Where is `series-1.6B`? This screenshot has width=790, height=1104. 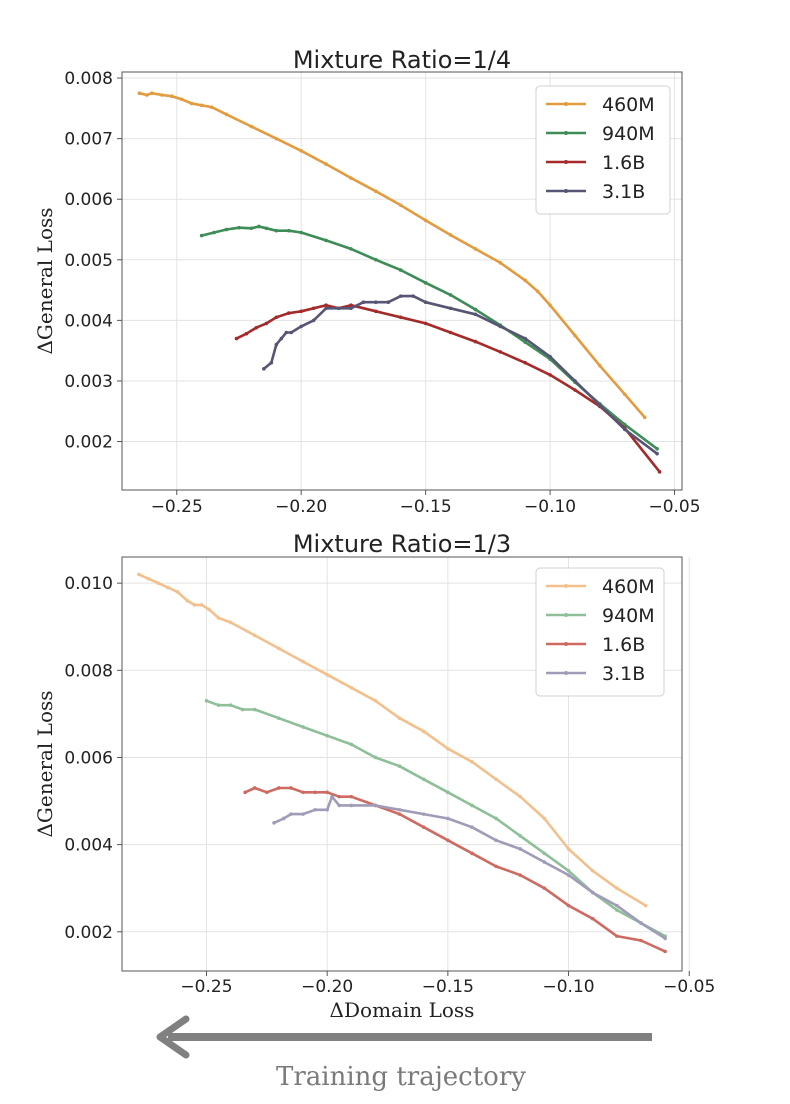 series-1.6B is located at coordinates (455, 870).